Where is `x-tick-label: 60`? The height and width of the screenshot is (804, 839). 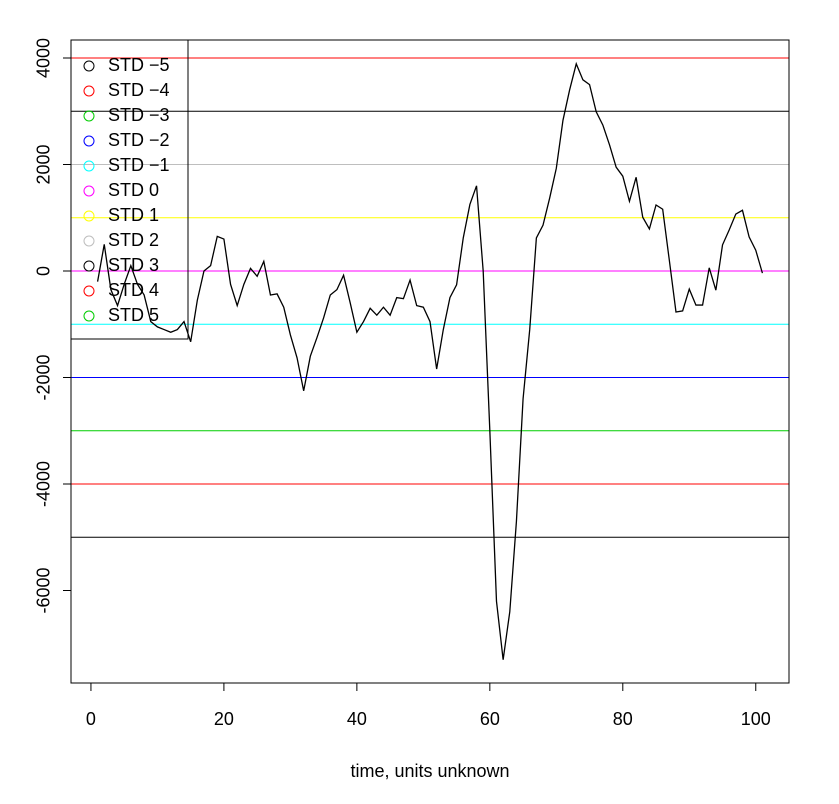
x-tick-label: 60 is located at coordinates (490, 719).